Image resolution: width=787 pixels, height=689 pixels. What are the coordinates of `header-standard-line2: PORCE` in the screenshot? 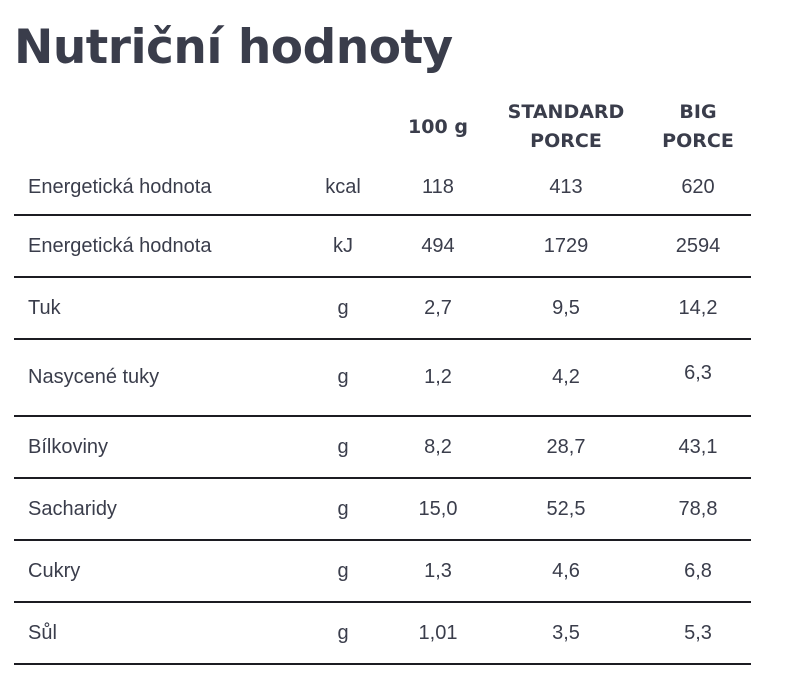 It's located at (566, 141).